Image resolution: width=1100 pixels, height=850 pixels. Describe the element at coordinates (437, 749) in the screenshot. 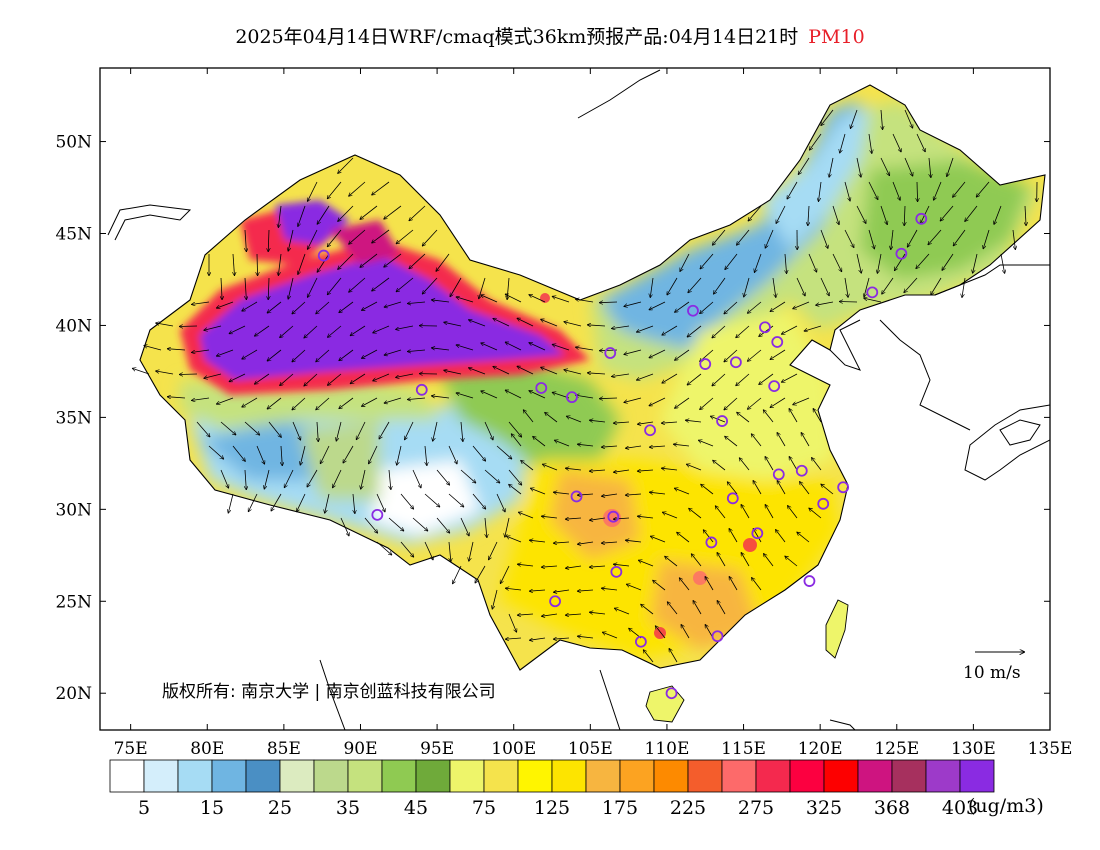

I see `lon-label: 95E` at that location.